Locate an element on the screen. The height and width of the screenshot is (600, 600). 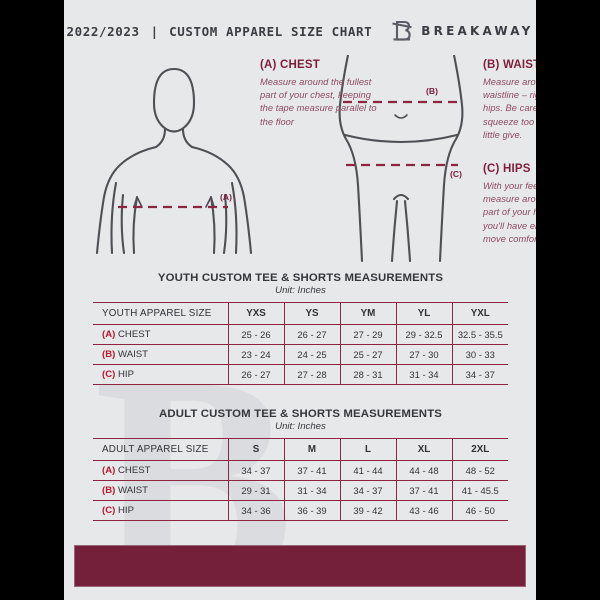
table-cell: 39 - 42 is located at coordinates (368, 510).